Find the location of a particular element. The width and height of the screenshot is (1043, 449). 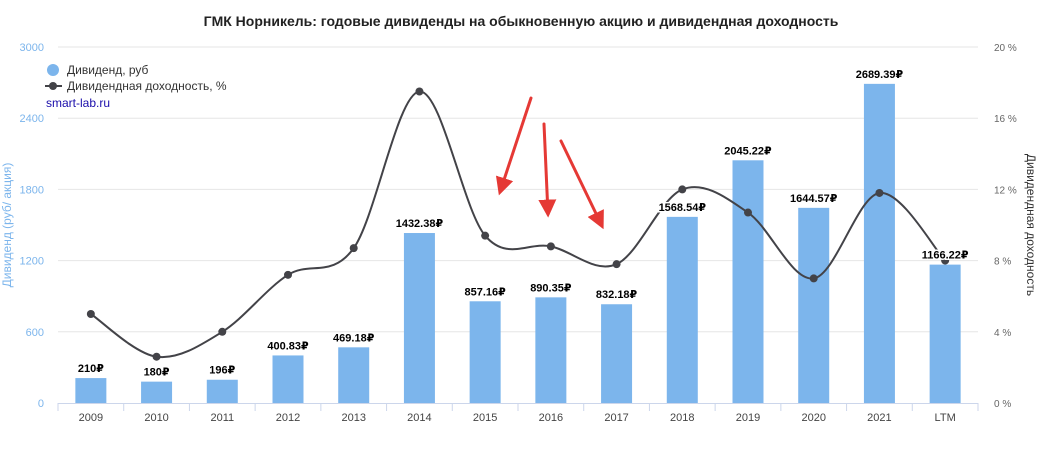

y-left-axis-title: Дивиденд (руб/ акция) is located at coordinates (7, 225).